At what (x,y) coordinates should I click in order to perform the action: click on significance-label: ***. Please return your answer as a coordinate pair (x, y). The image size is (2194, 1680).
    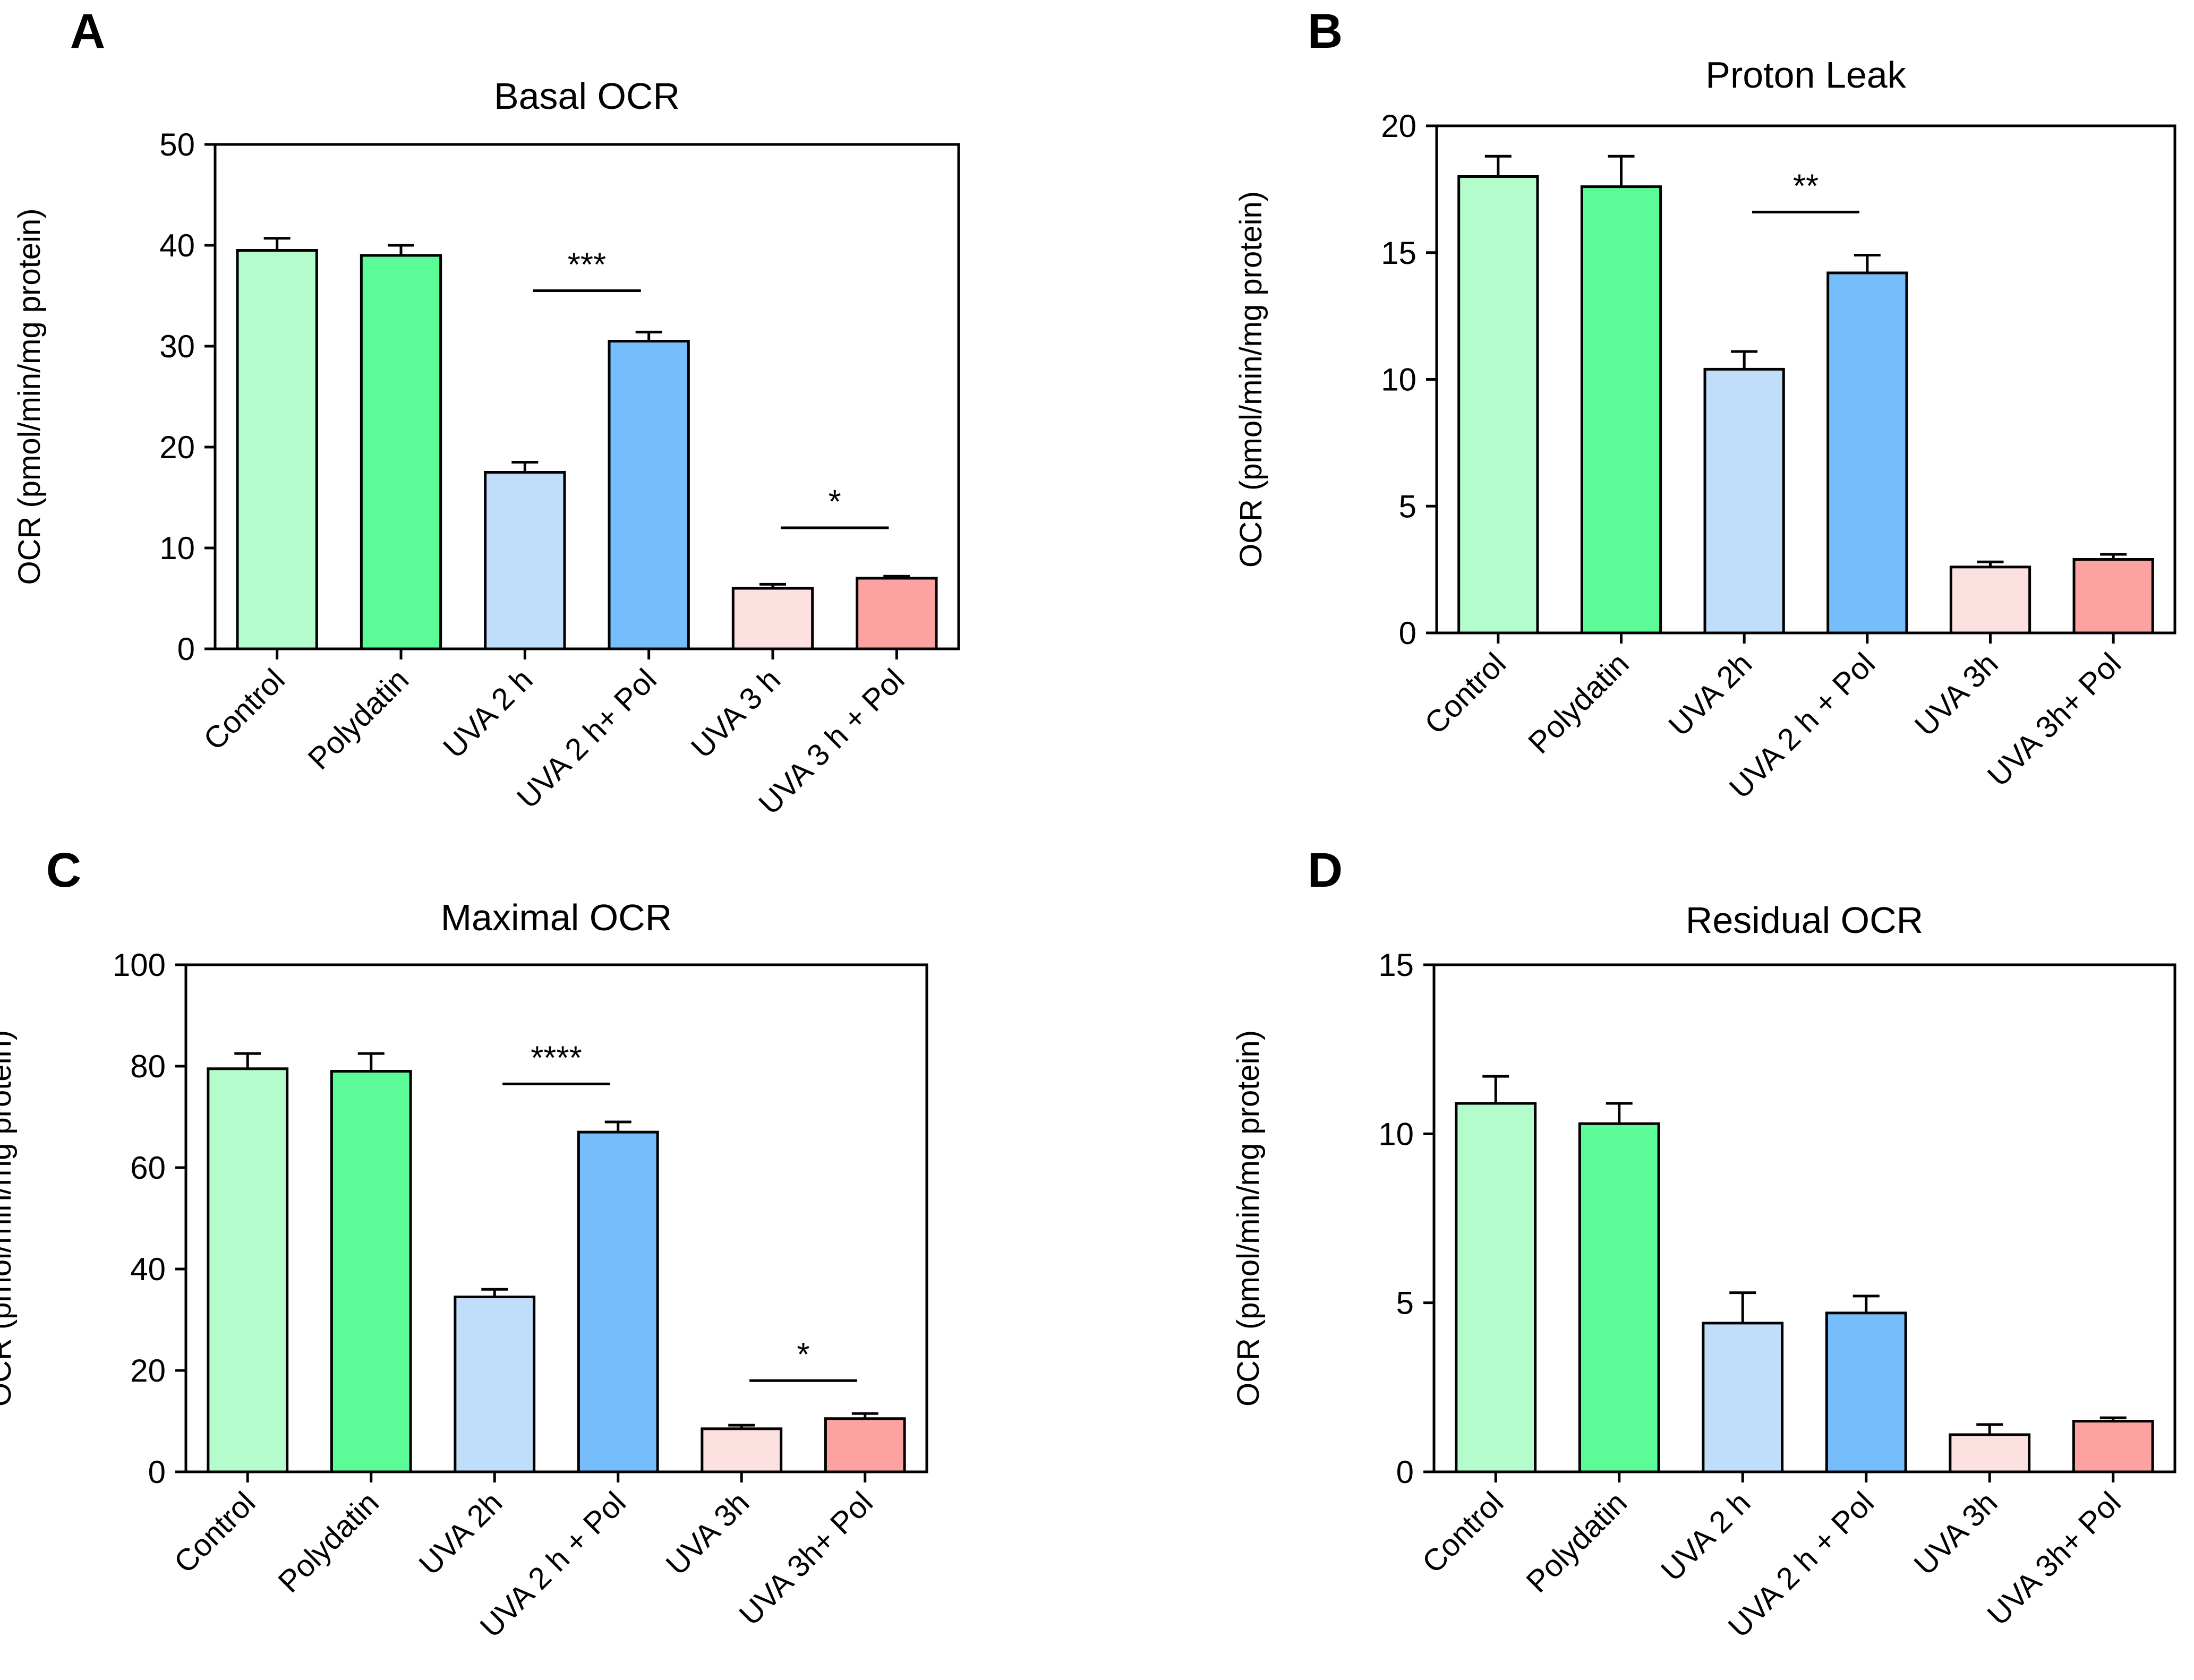
    Looking at the image, I should click on (587, 265).